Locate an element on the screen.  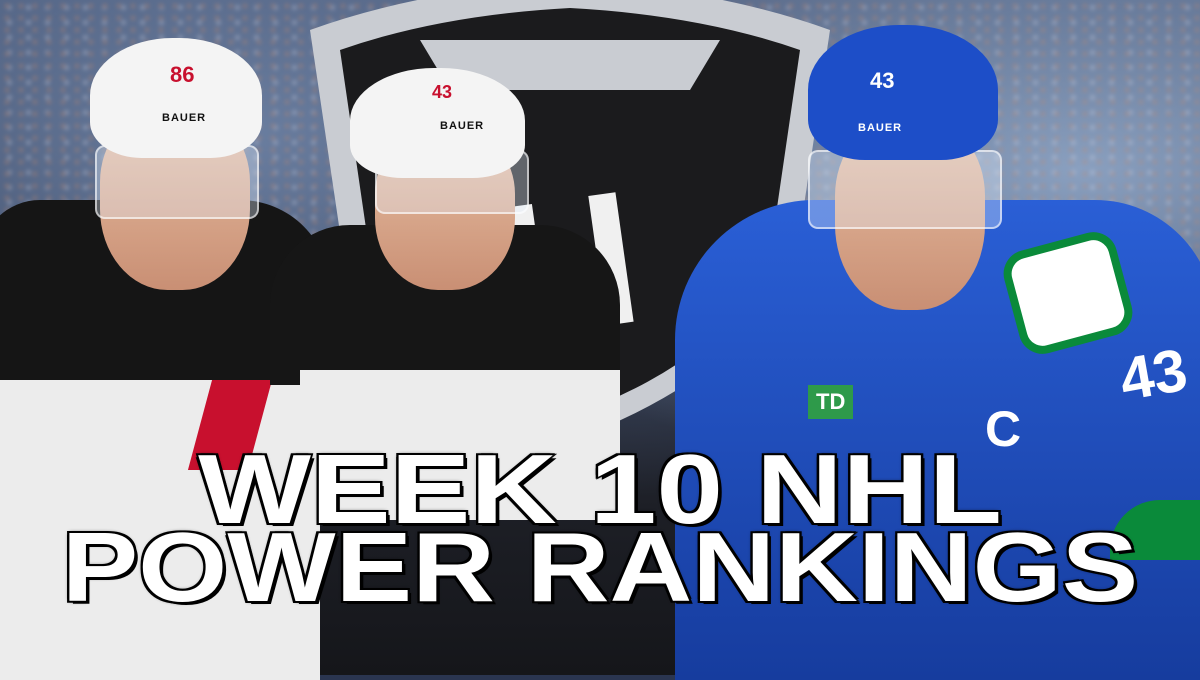
helmet-number: 86 is located at coordinates (182, 74).